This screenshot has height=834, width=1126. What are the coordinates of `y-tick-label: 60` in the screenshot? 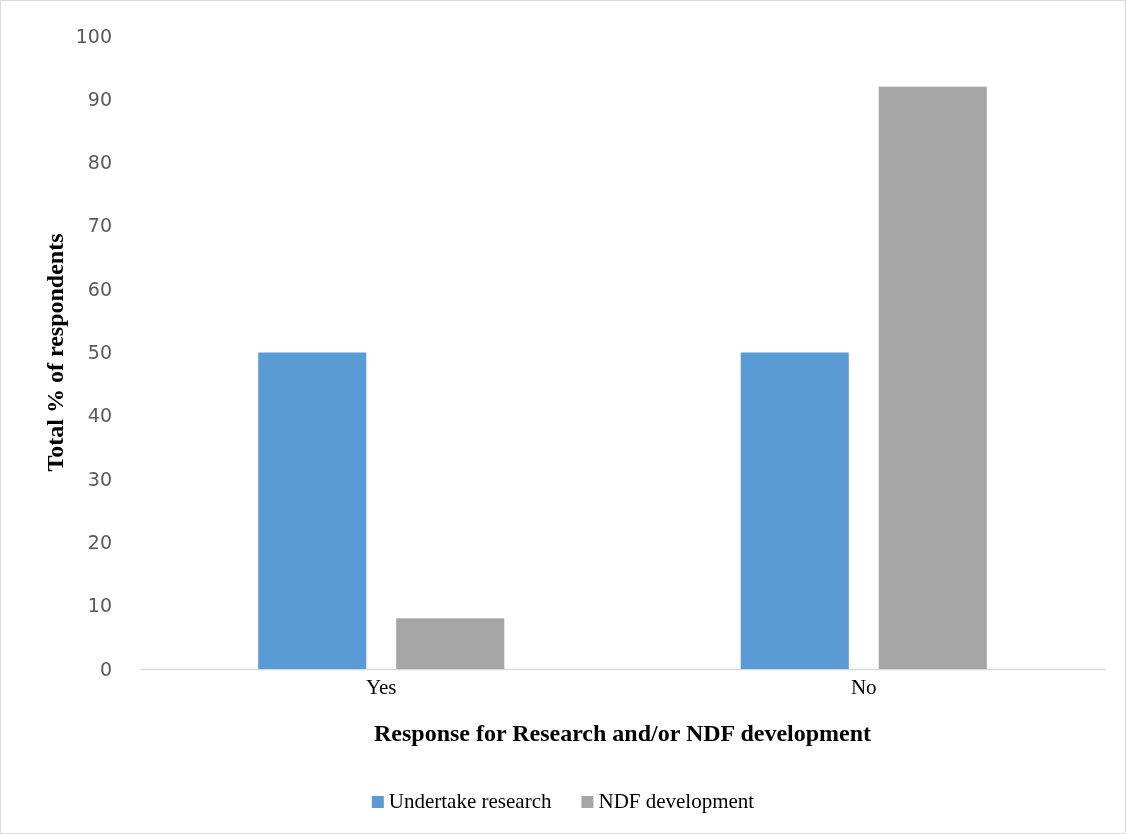 It's located at (99, 288).